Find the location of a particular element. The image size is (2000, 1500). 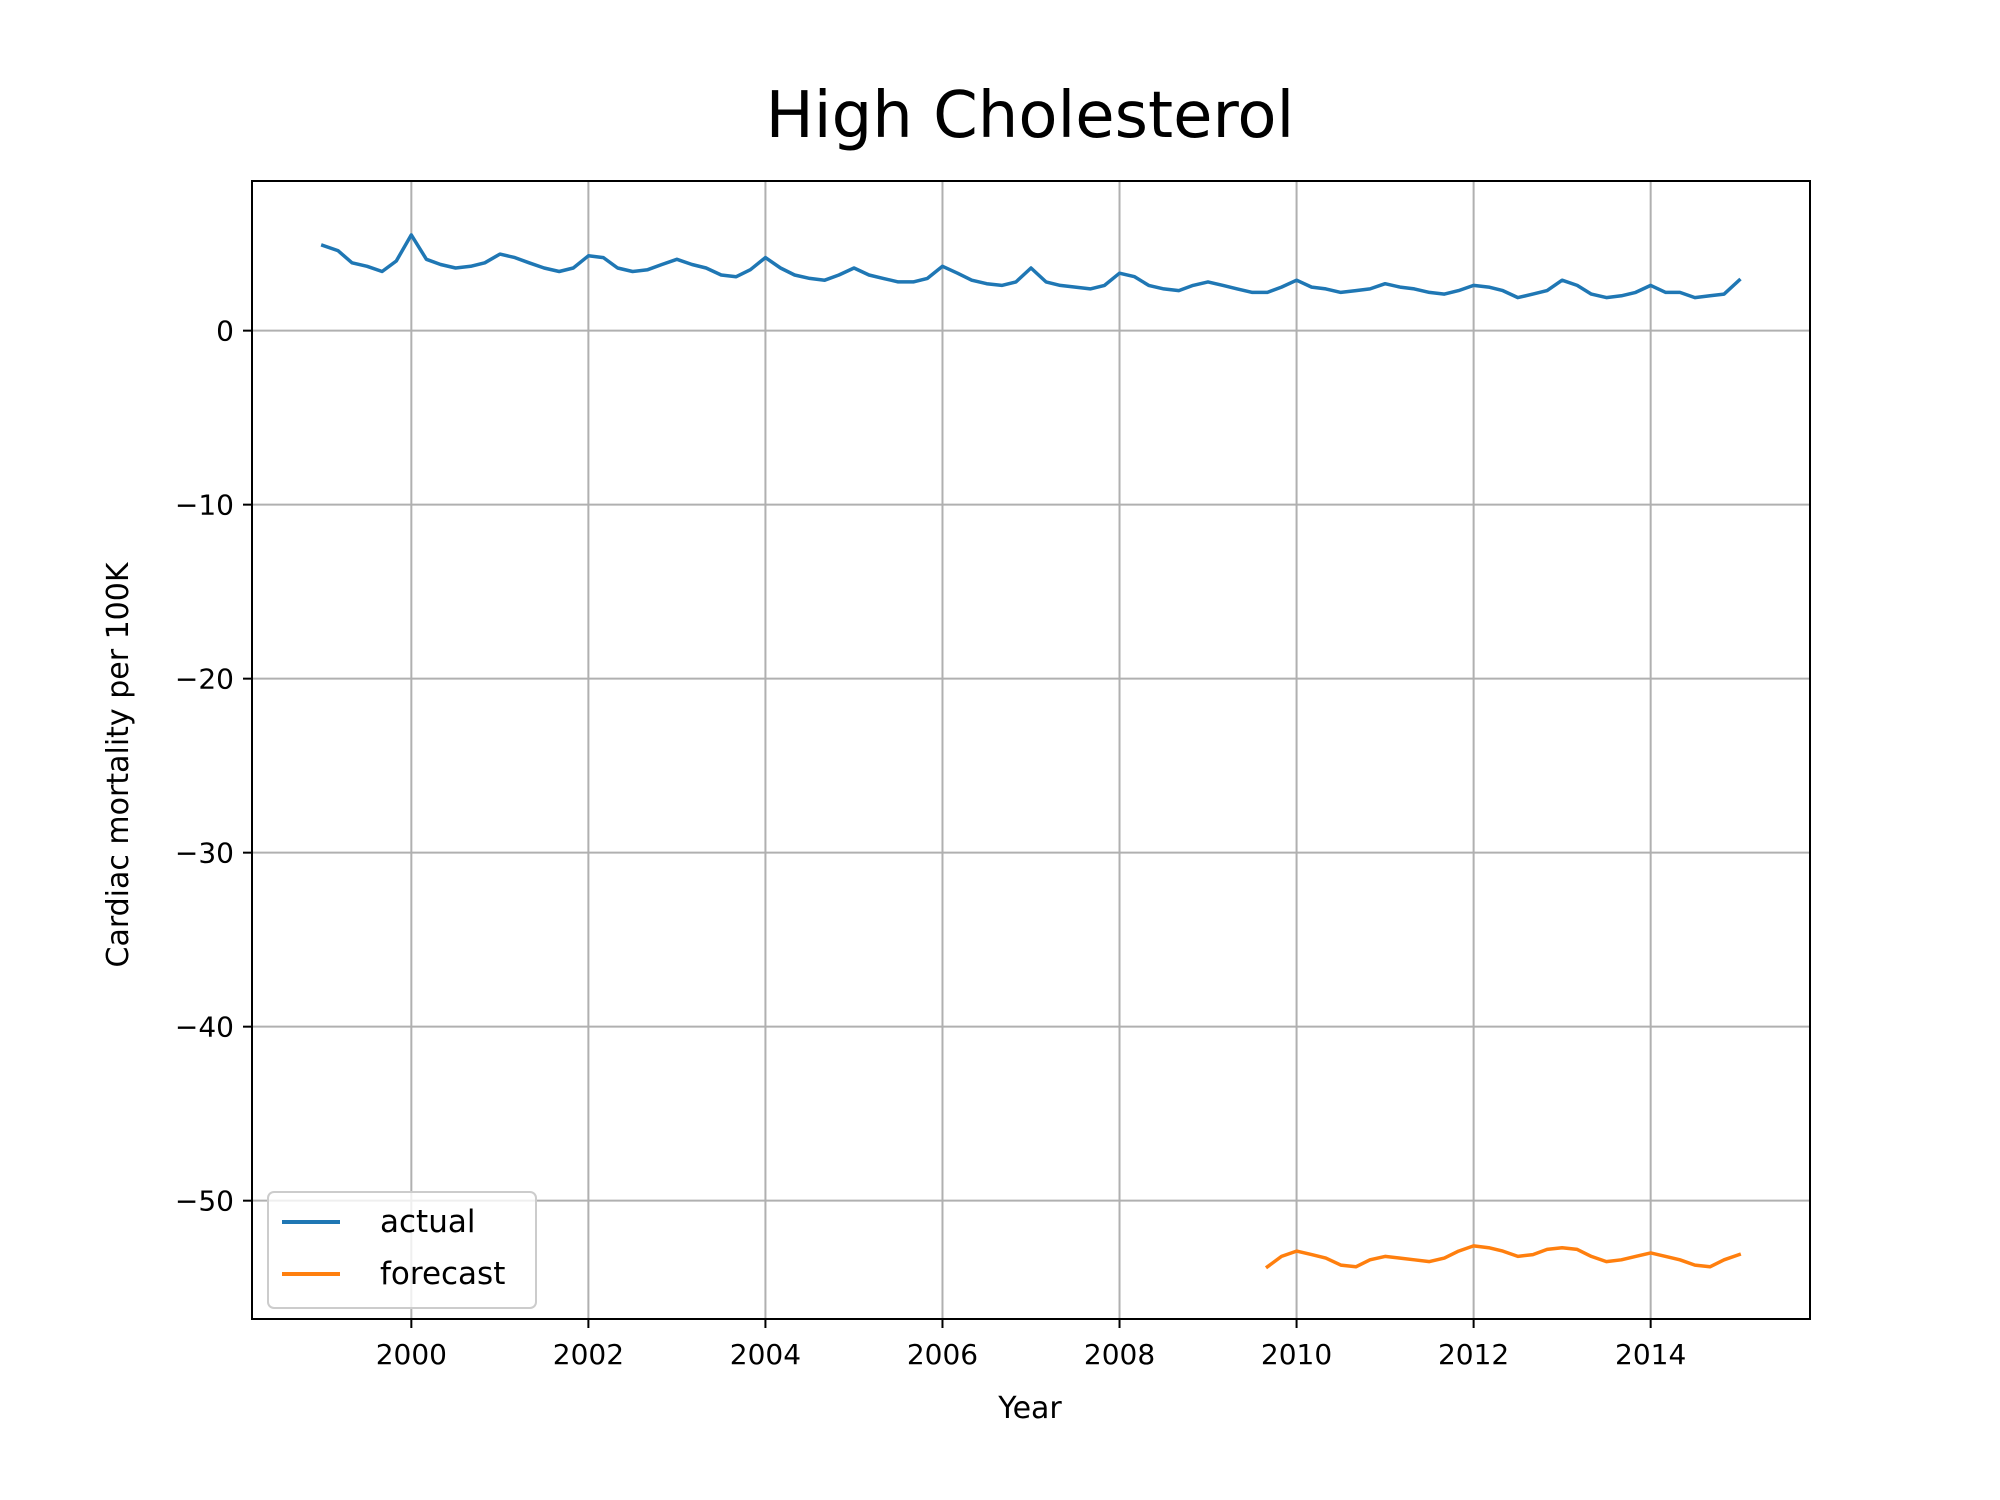

series-line-forecast is located at coordinates (1503, 1257).